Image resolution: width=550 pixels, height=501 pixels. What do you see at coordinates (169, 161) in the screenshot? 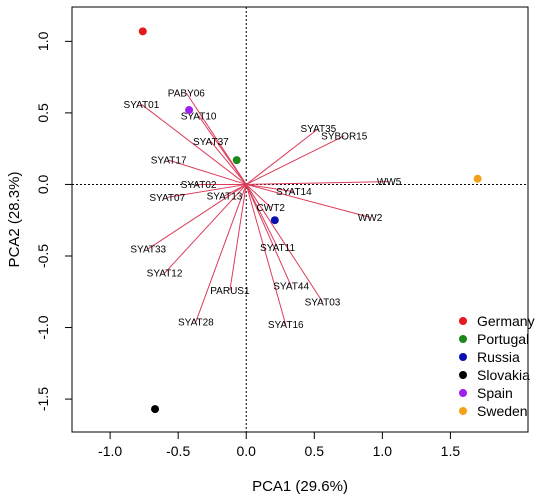
I see `vector-label-syat17: SYAT17` at bounding box center [169, 161].